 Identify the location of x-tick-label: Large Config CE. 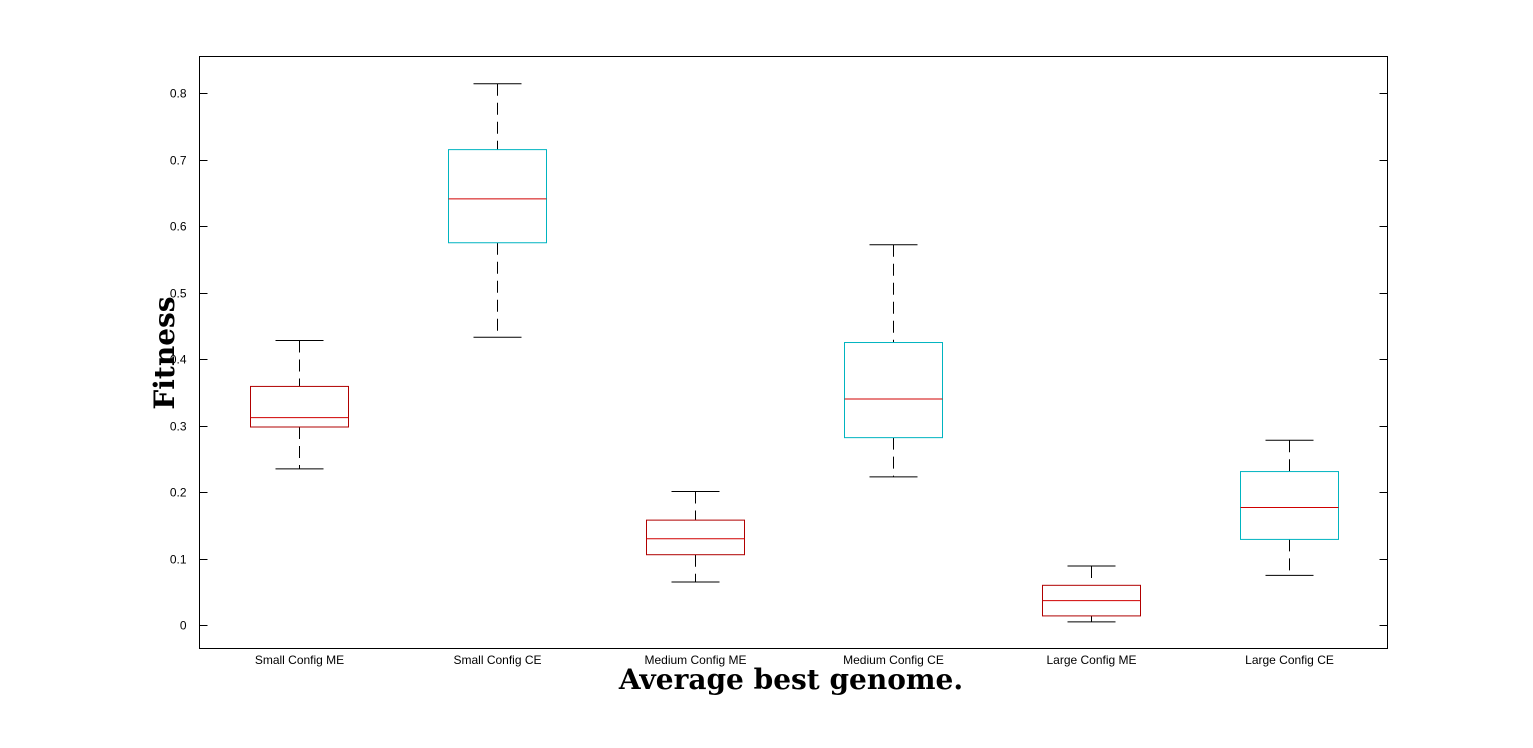
(1289, 660).